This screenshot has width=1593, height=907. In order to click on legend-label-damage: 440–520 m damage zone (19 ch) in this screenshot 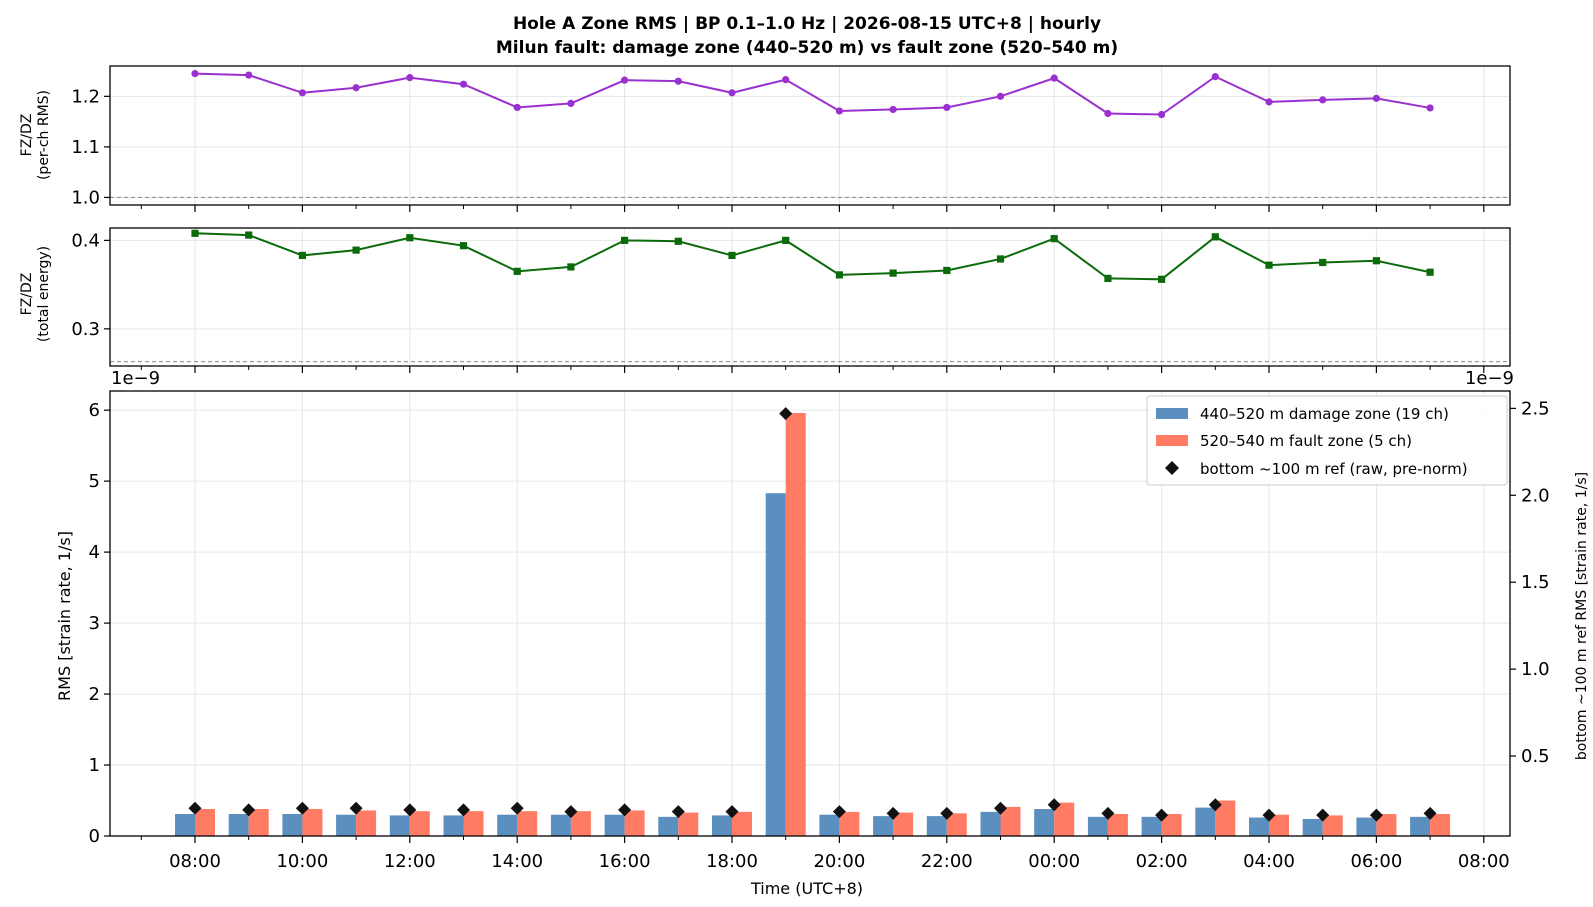, I will do `click(1324, 414)`.